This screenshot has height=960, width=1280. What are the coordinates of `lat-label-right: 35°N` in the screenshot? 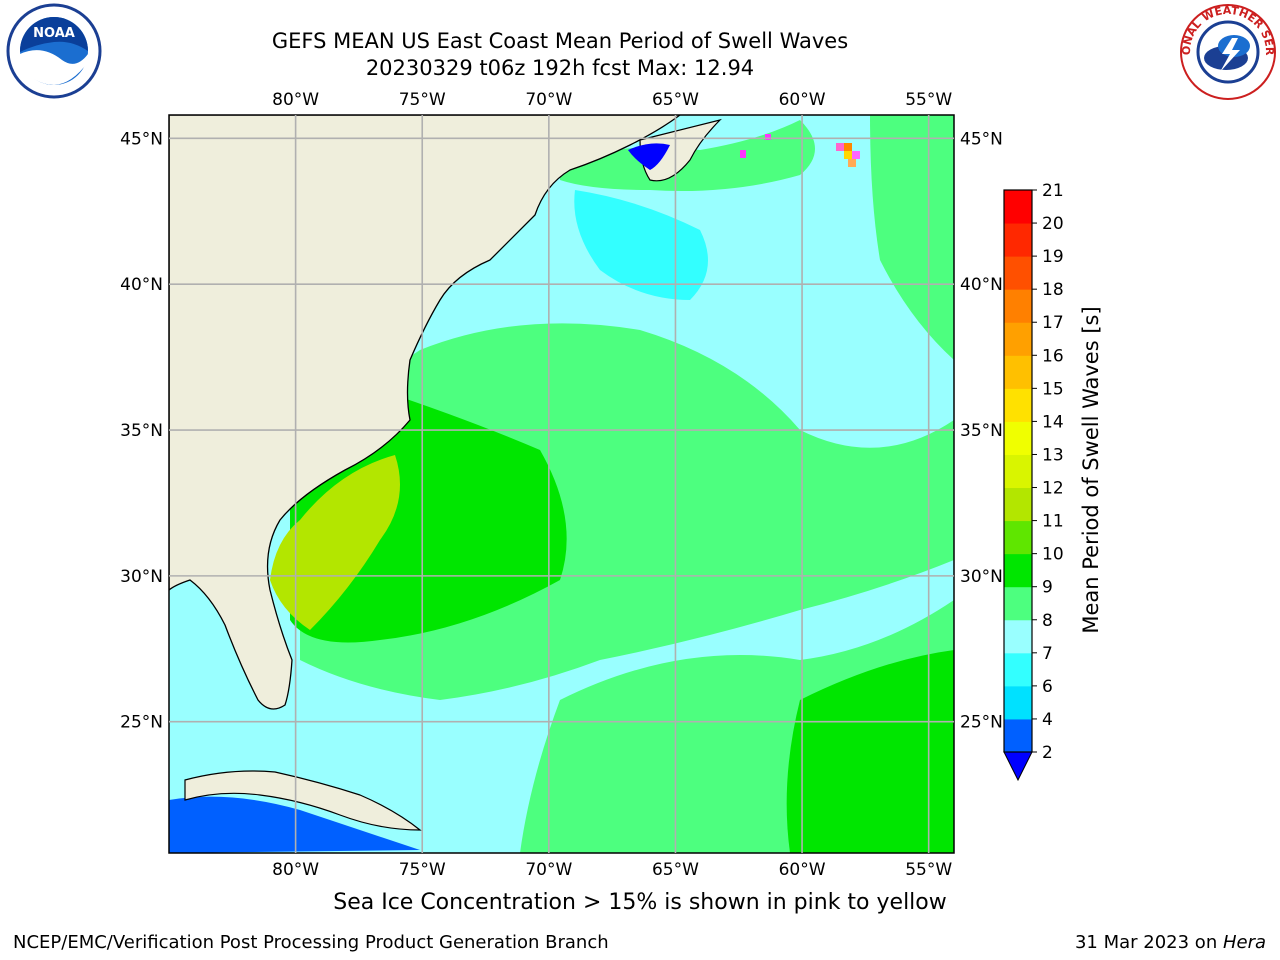 It's located at (981, 431).